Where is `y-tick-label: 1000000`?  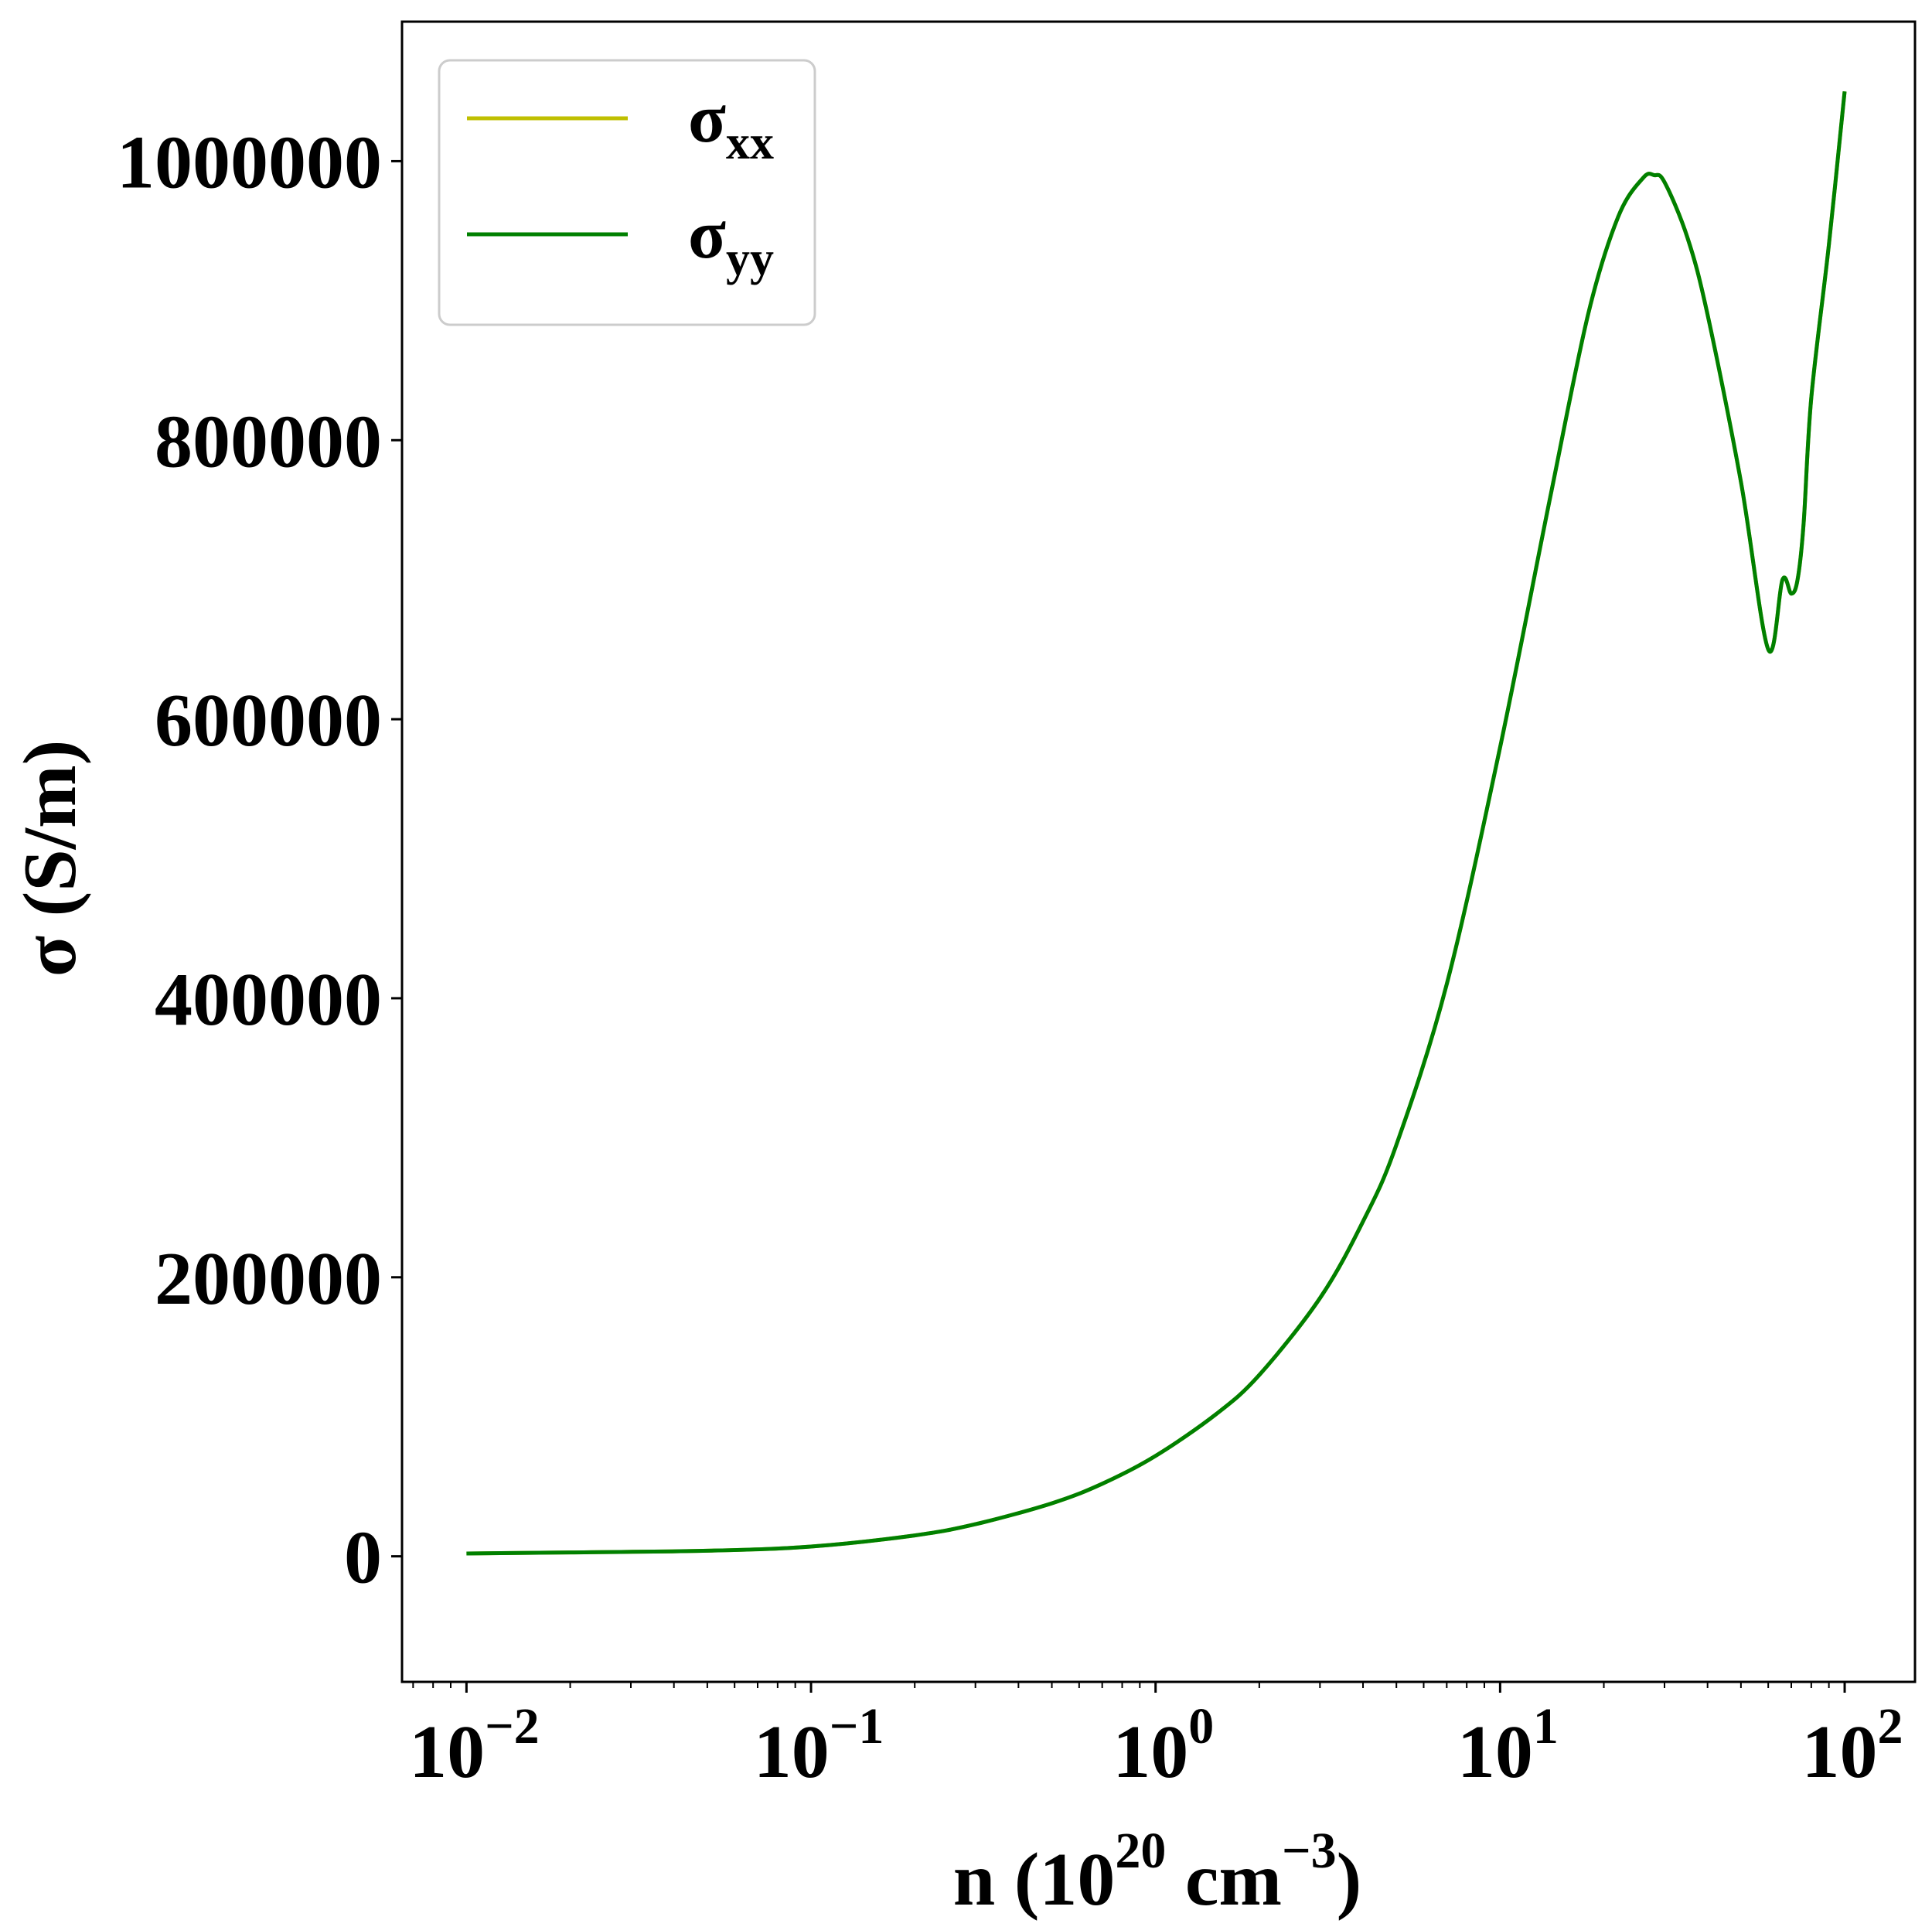 y-tick-label: 1000000 is located at coordinates (249, 162).